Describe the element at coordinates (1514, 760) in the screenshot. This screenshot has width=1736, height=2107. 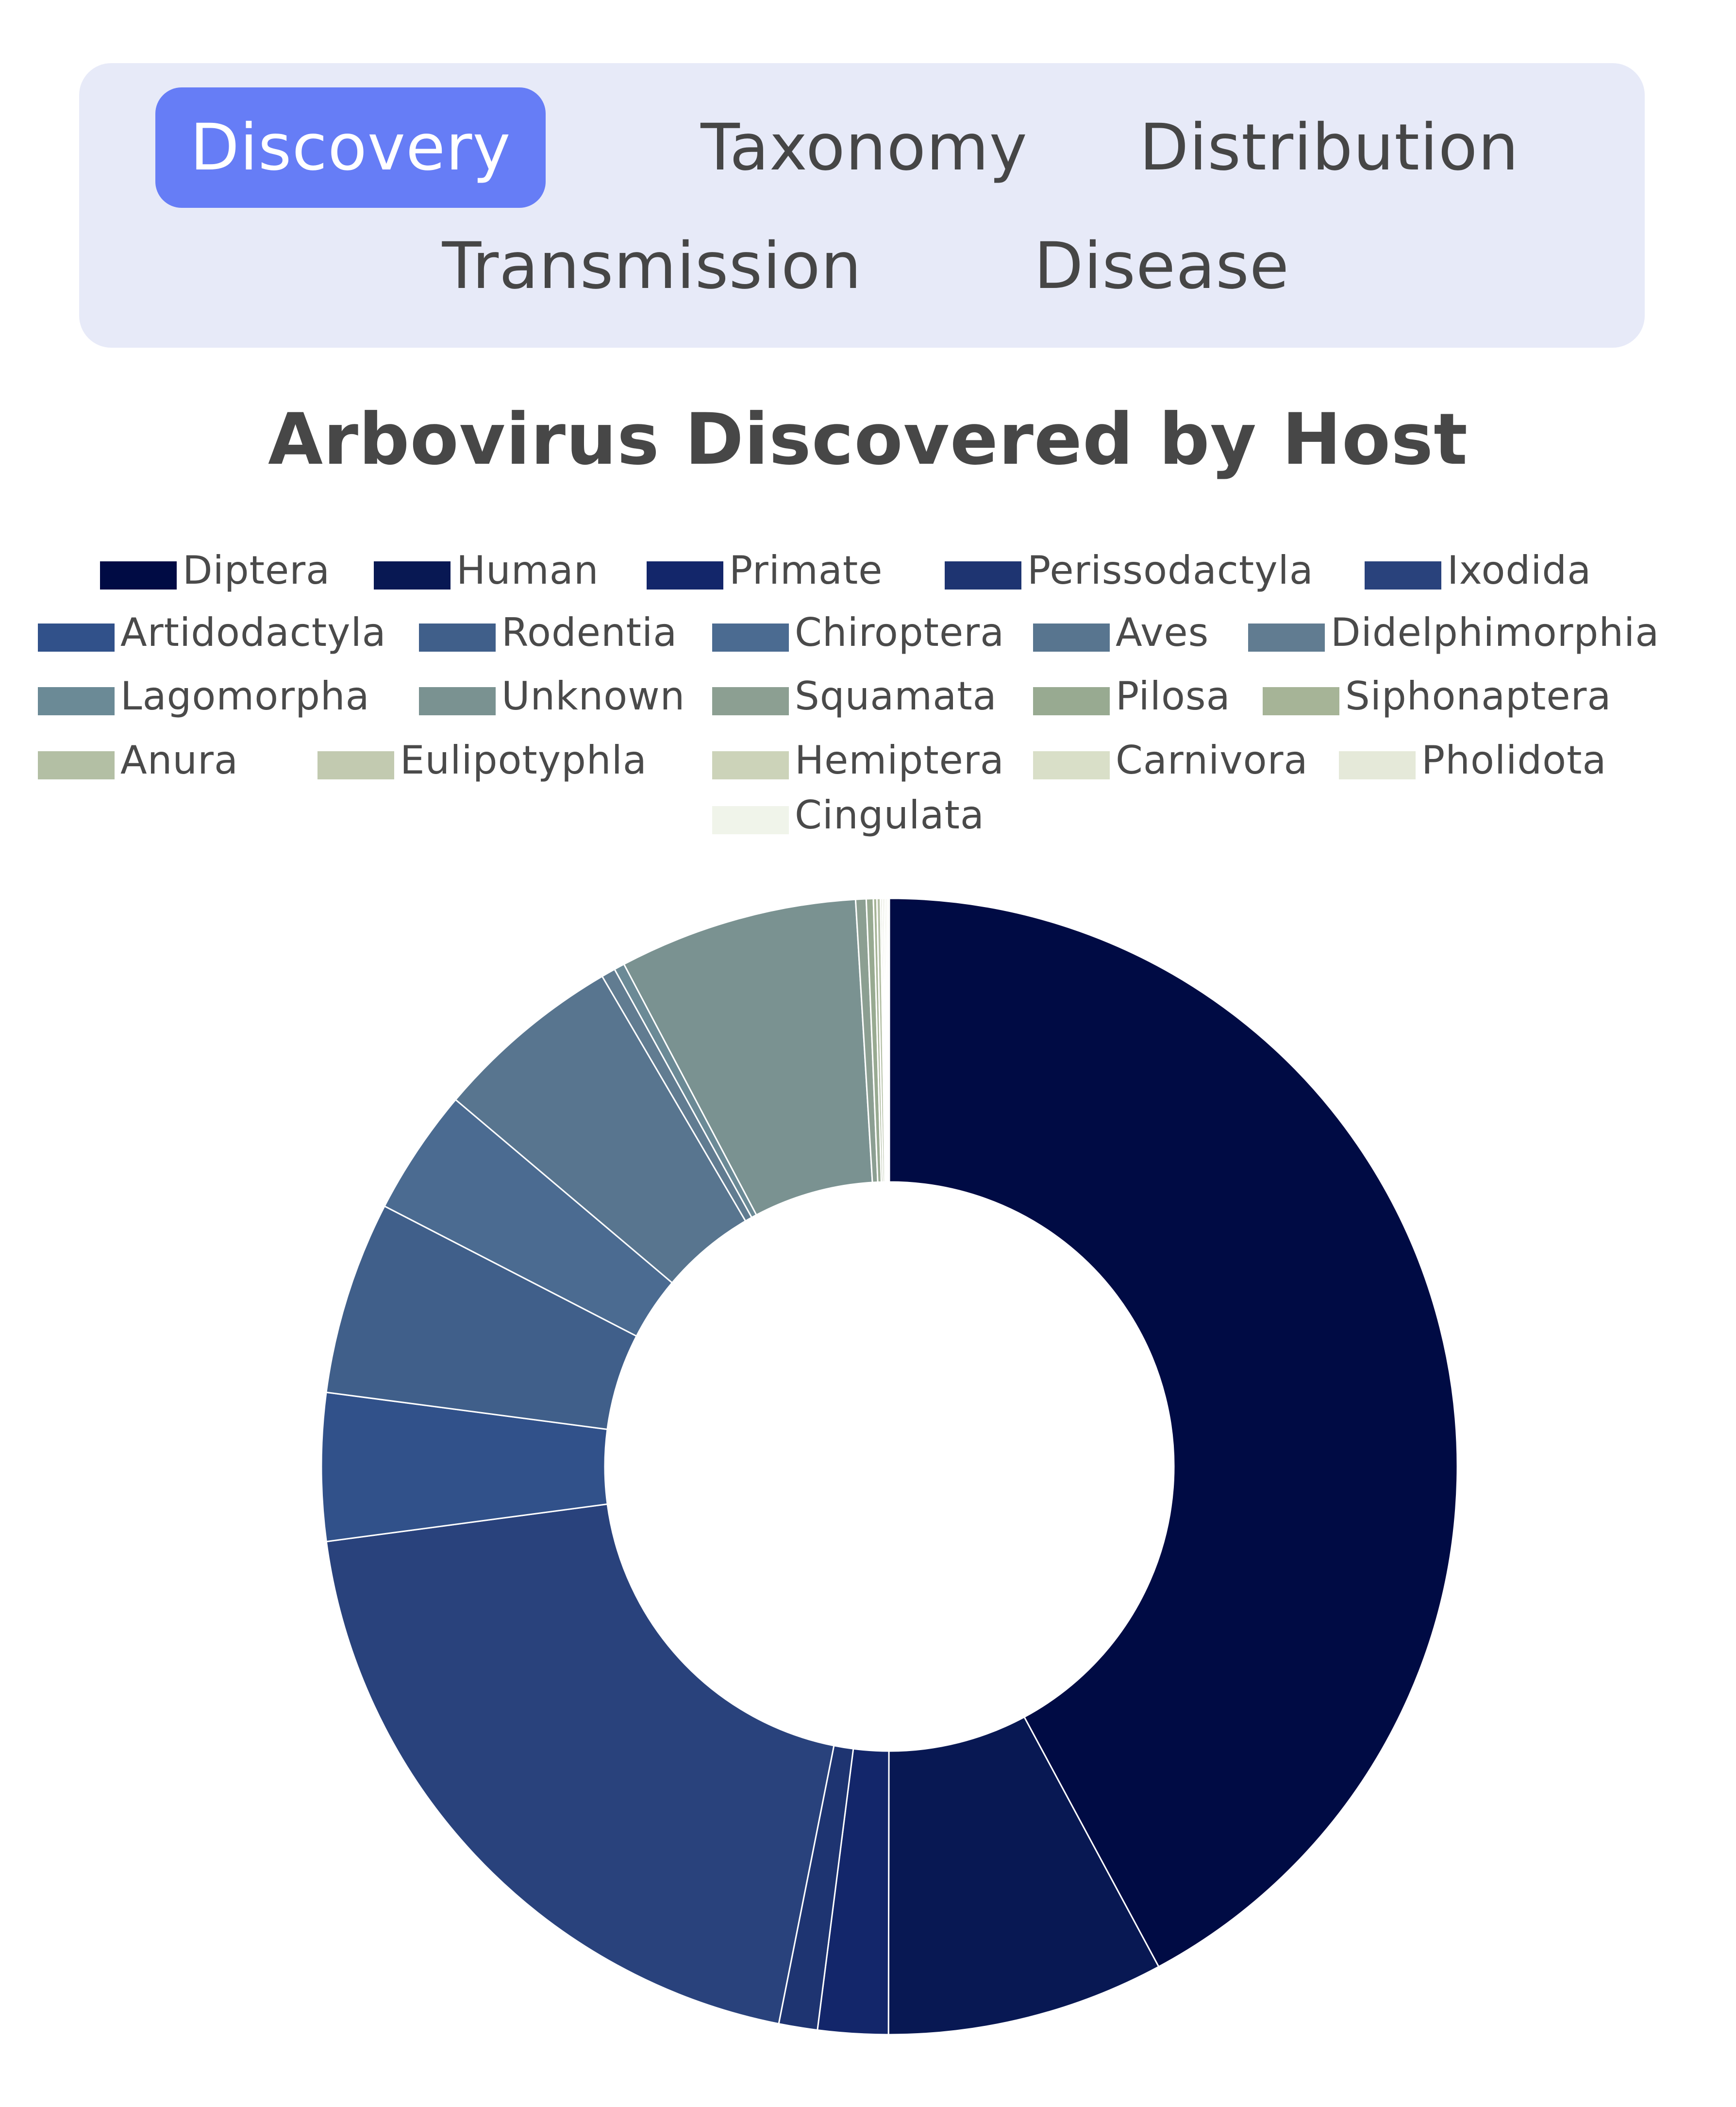
I see `legend-label: Pholidota` at that location.